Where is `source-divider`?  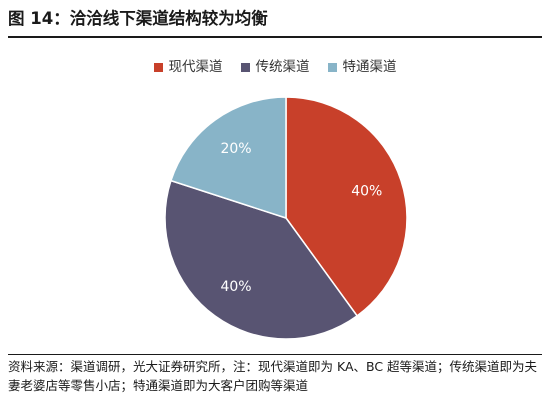
source-divider is located at coordinates (275, 354).